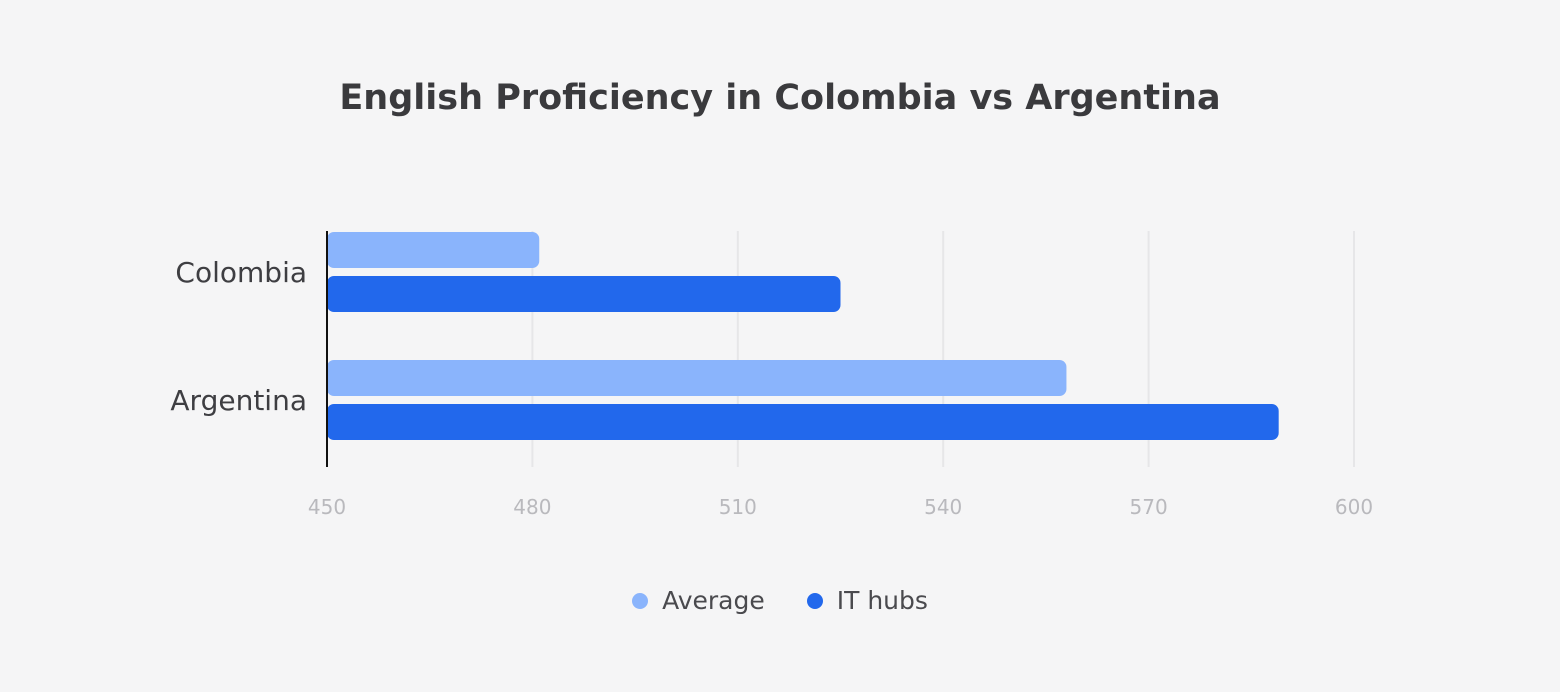  What do you see at coordinates (327, 507) in the screenshot?
I see `x-tick-450: 450` at bounding box center [327, 507].